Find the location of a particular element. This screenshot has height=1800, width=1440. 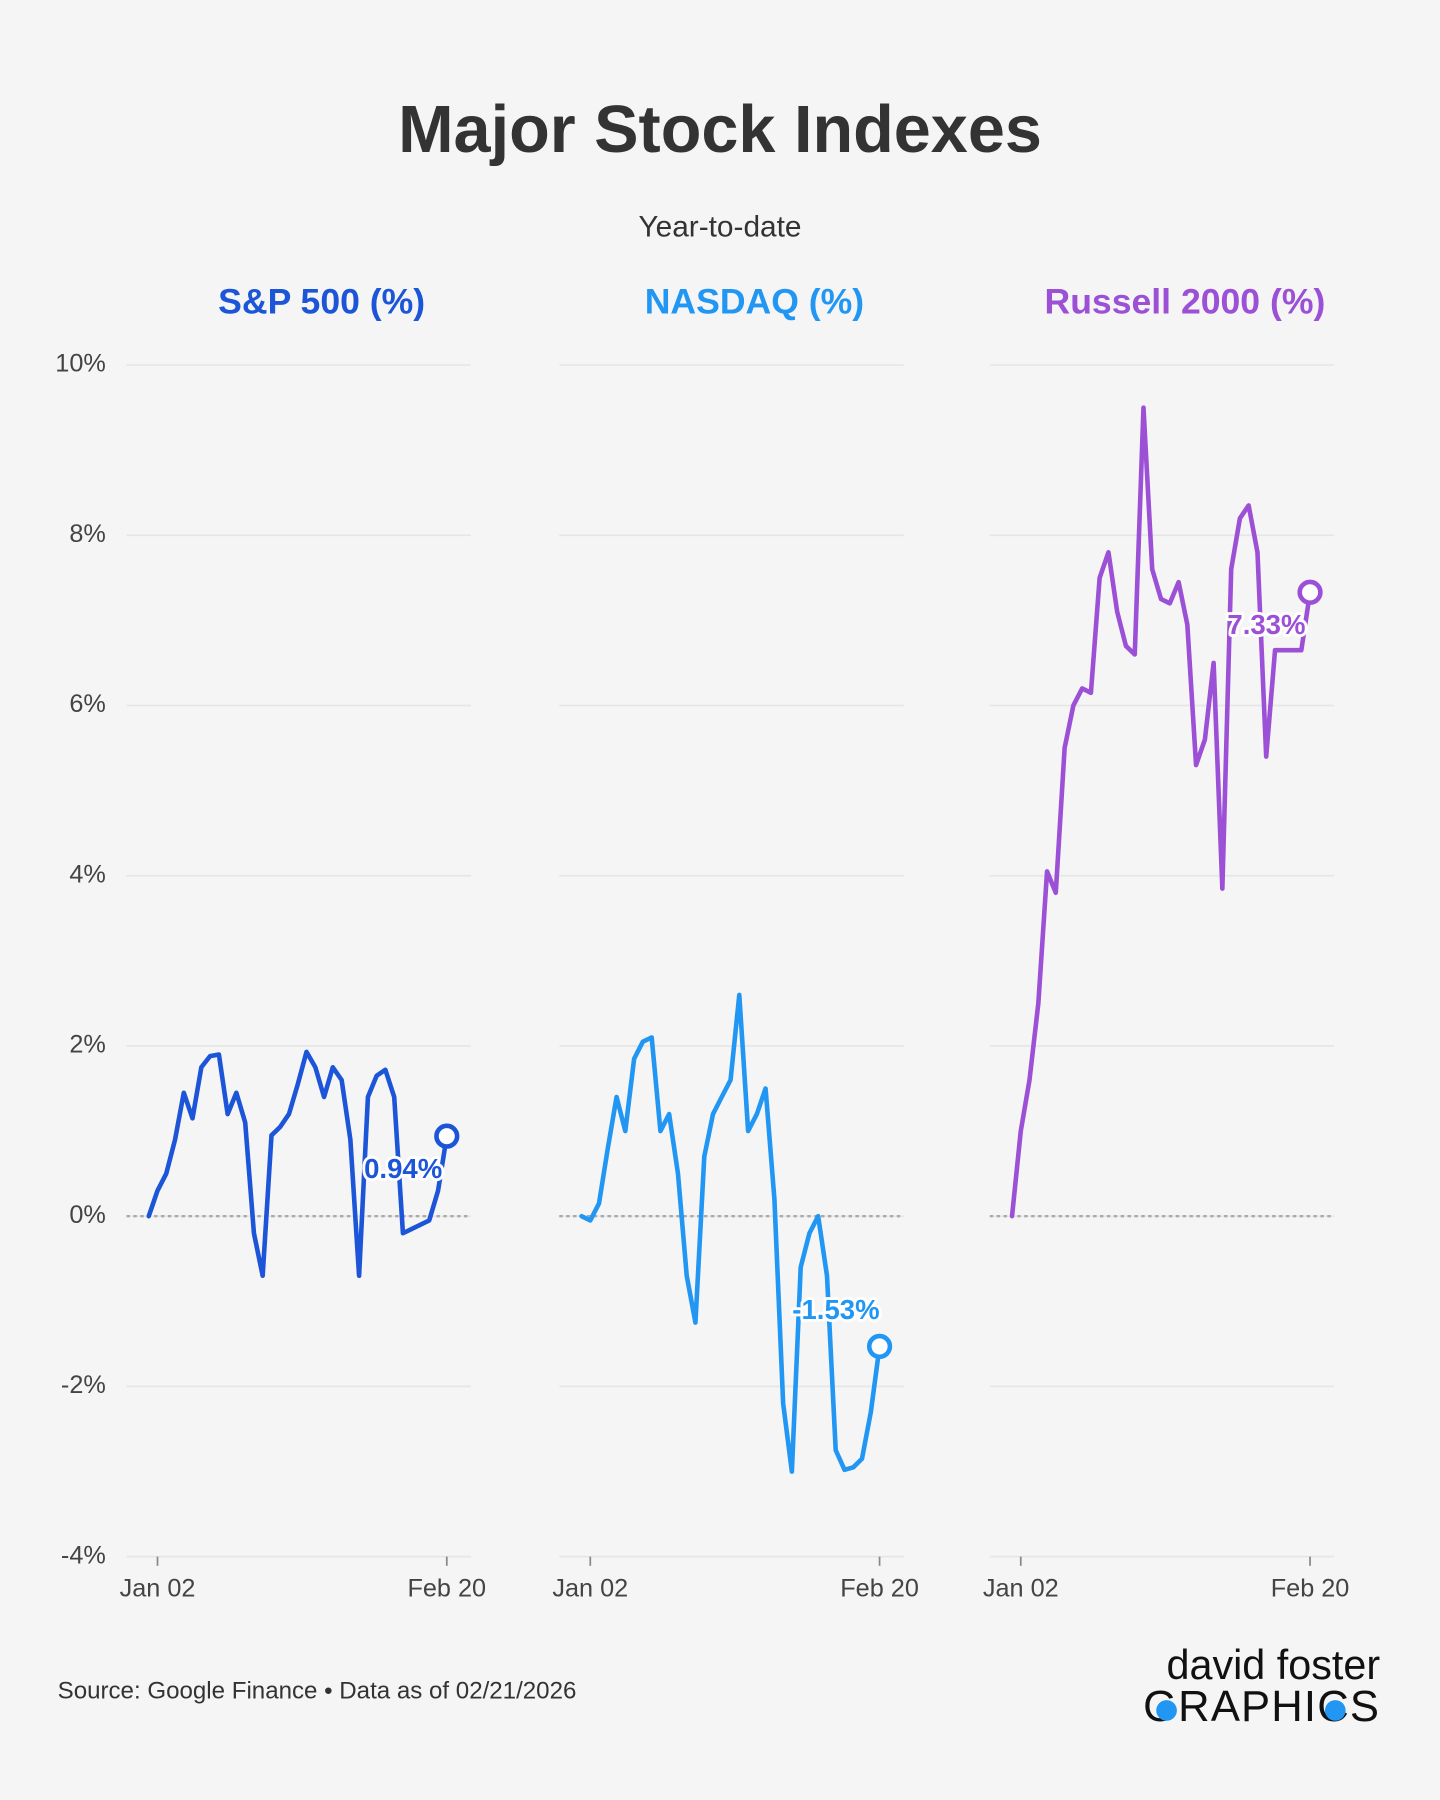

panel-title: Russell 2000 (%) is located at coordinates (1185, 302).